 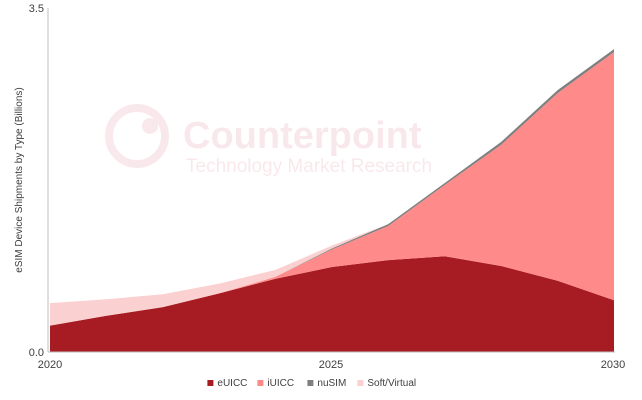 What do you see at coordinates (302, 136) in the screenshot?
I see `watermark-brand: Counterpoint` at bounding box center [302, 136].